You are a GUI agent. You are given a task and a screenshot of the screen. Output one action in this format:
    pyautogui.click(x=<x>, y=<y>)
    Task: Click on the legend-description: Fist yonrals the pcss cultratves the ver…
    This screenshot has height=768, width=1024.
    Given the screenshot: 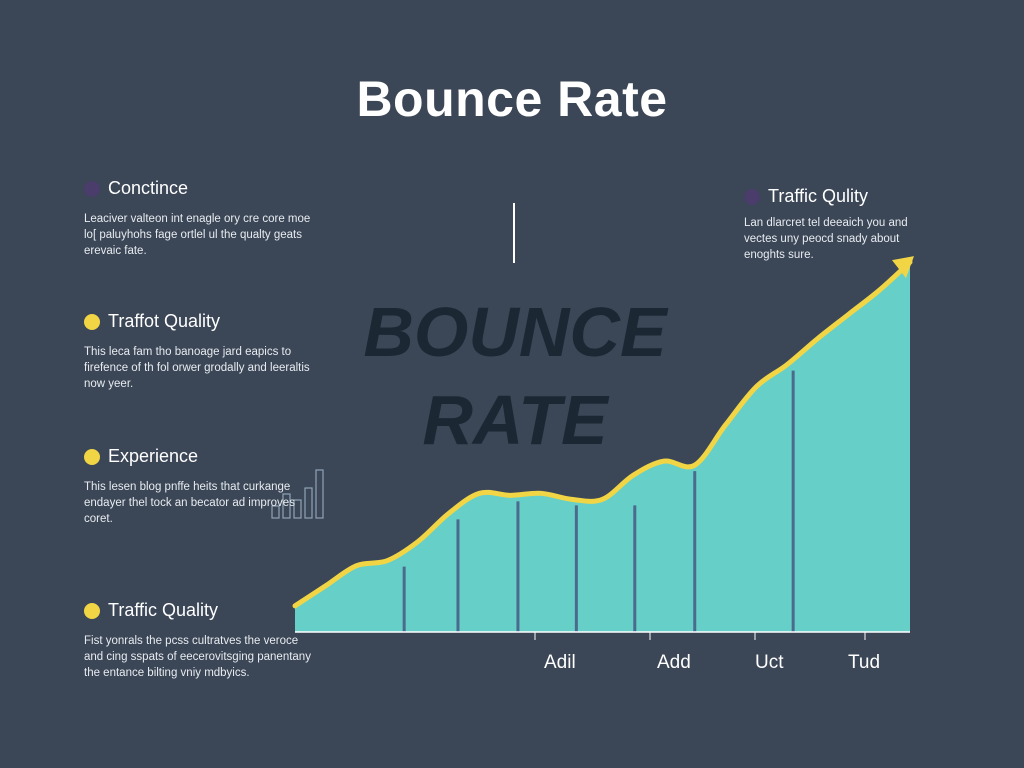 What is the action you would take?
    pyautogui.click(x=197, y=657)
    